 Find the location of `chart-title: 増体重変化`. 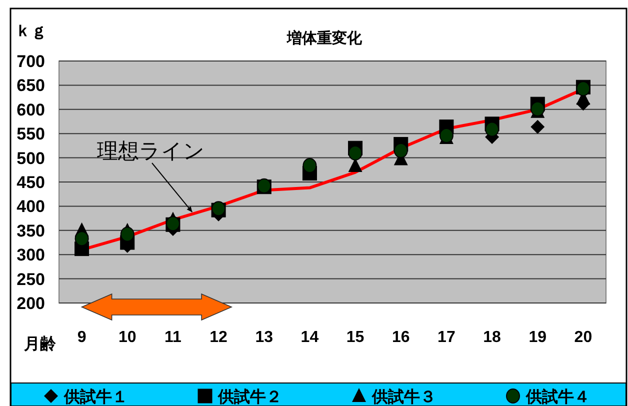

chart-title: 増体重変化 is located at coordinates (324, 38).